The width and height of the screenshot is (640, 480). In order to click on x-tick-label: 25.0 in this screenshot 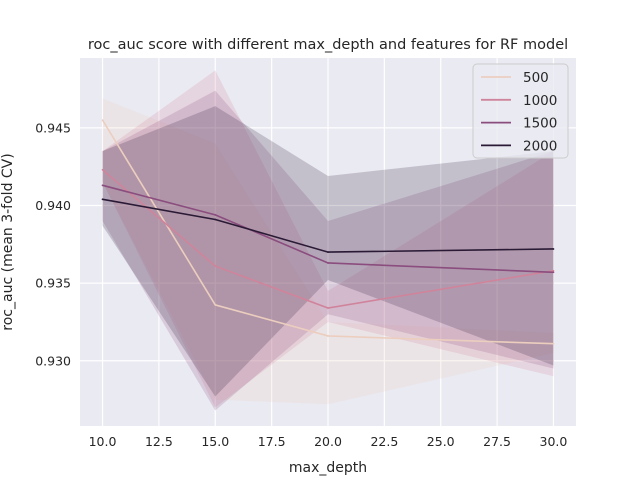, I will do `click(441, 441)`.